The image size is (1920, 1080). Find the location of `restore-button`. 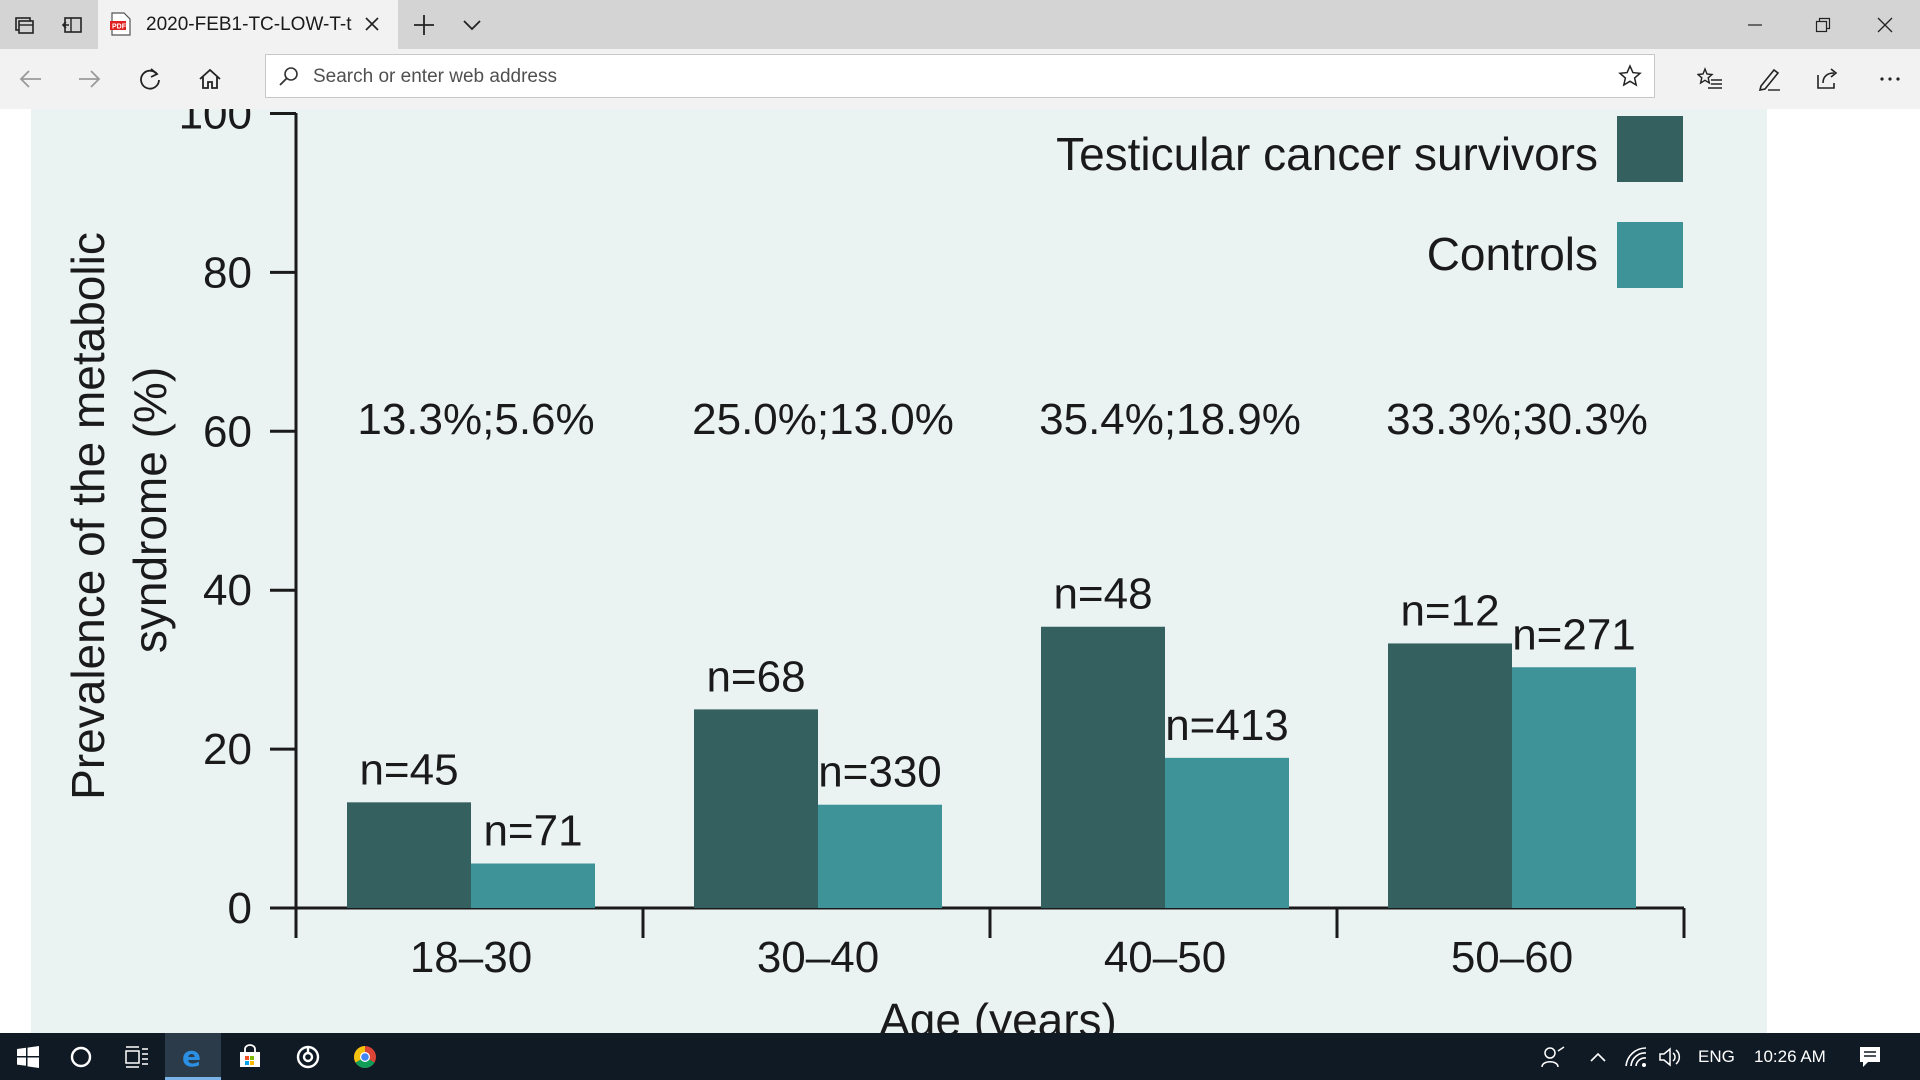

restore-button is located at coordinates (1823, 24).